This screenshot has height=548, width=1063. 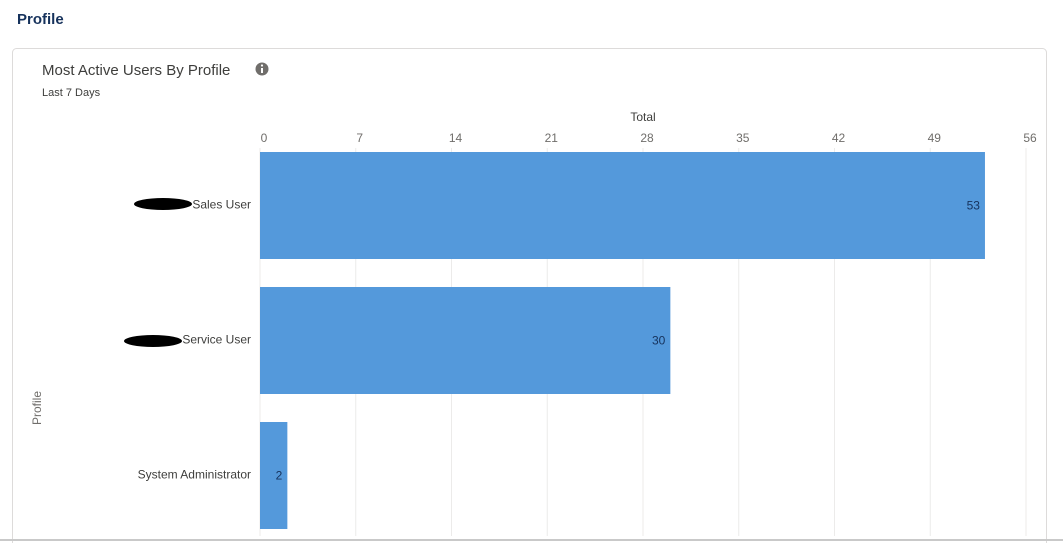 I want to click on x-tick-label: 28, so click(x=647, y=138).